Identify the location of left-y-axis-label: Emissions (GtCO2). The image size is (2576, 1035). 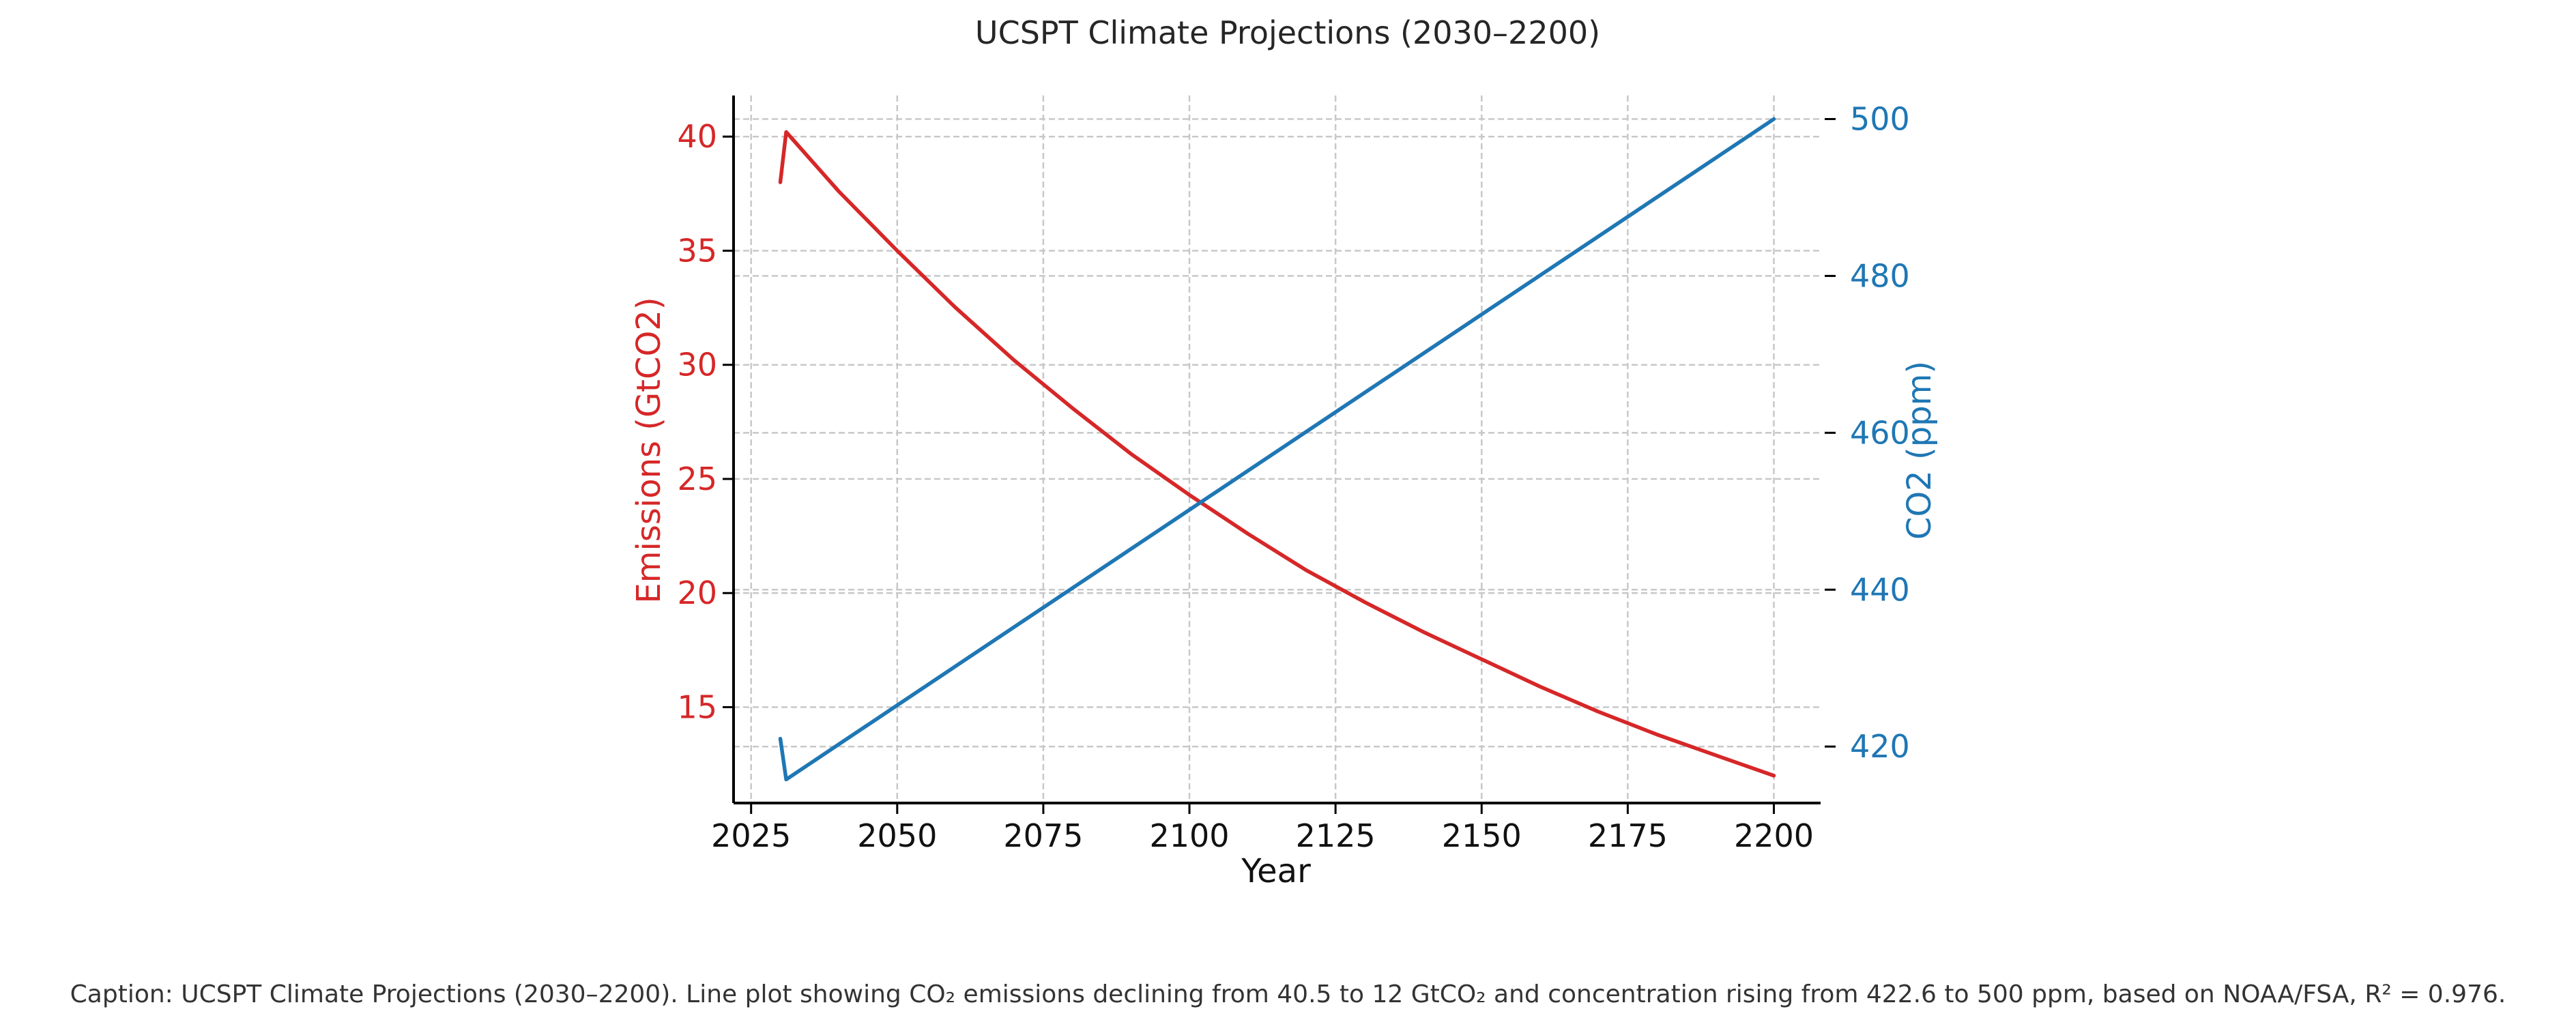
(649, 450).